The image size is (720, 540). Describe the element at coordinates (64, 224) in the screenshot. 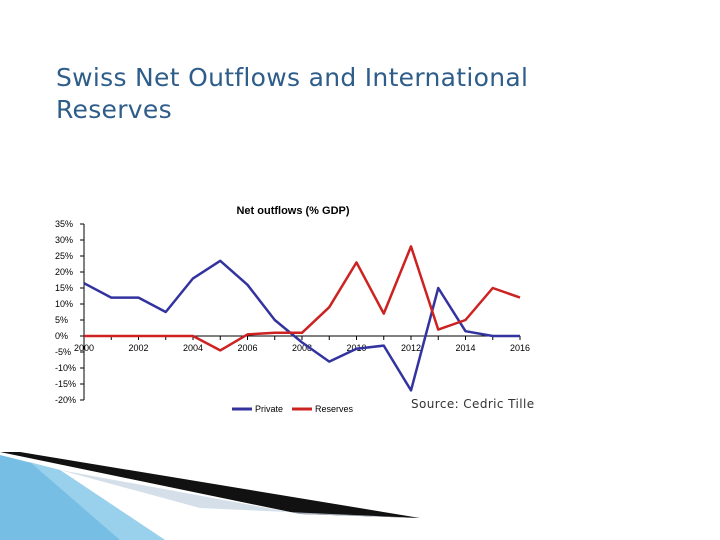

I see `y-tick-label: 35%` at that location.